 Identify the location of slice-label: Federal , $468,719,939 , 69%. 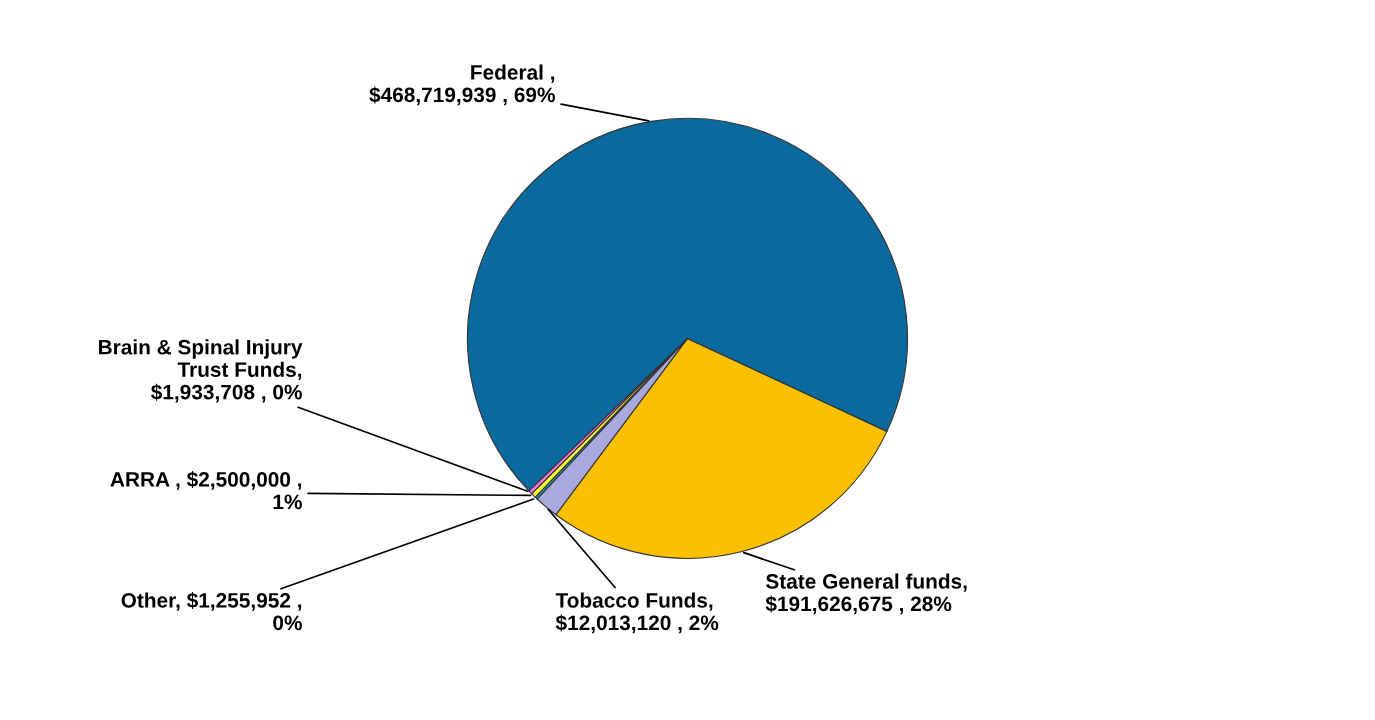
(462, 85).